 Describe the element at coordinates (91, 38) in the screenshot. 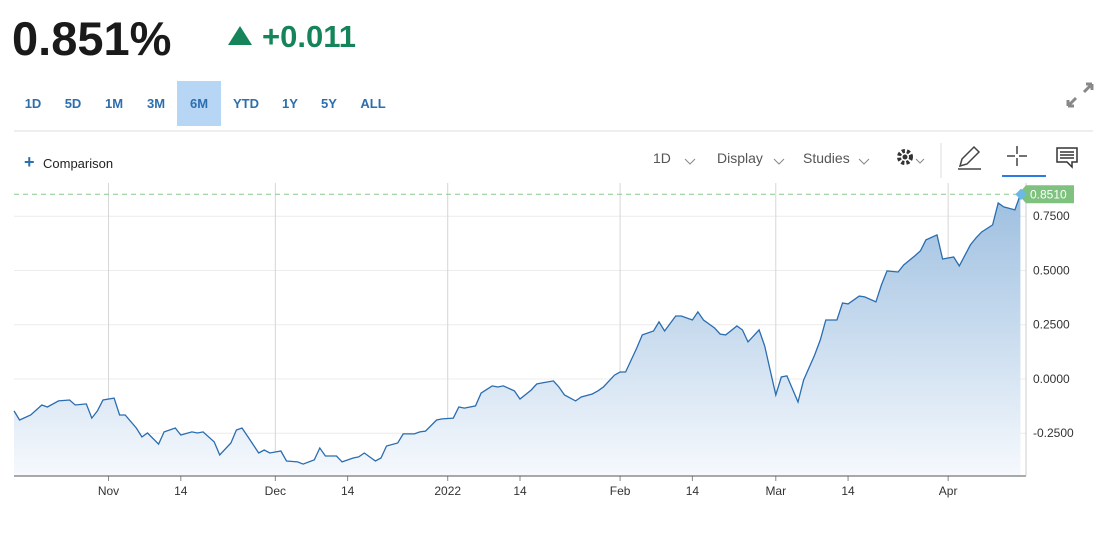

I see `price: 0.851%` at that location.